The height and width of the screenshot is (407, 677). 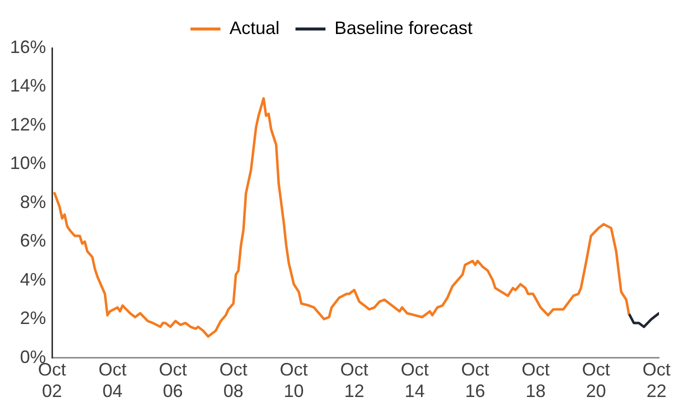 What do you see at coordinates (33, 240) in the screenshot?
I see `y-tick-label: 6%` at bounding box center [33, 240].